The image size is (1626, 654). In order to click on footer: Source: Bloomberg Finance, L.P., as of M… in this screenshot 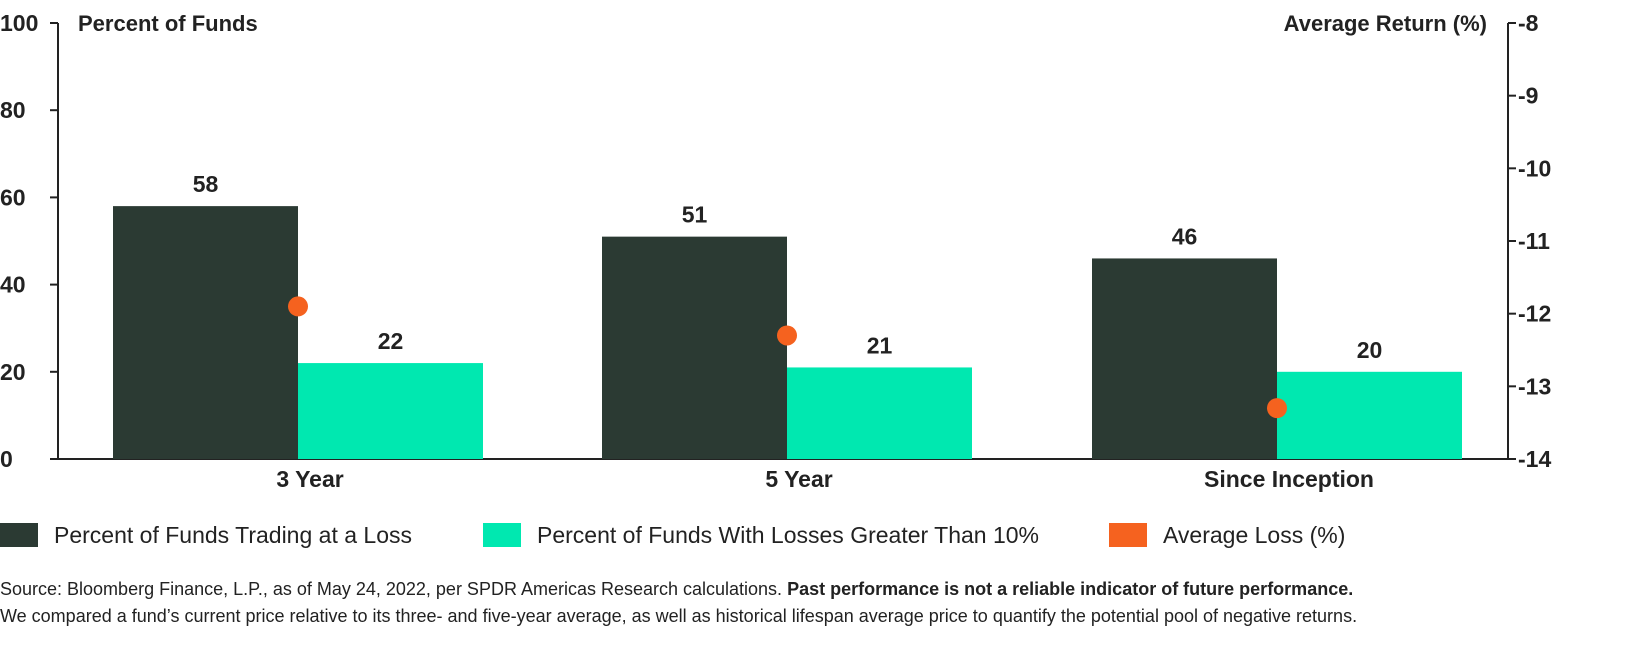, I will do `click(813, 603)`.